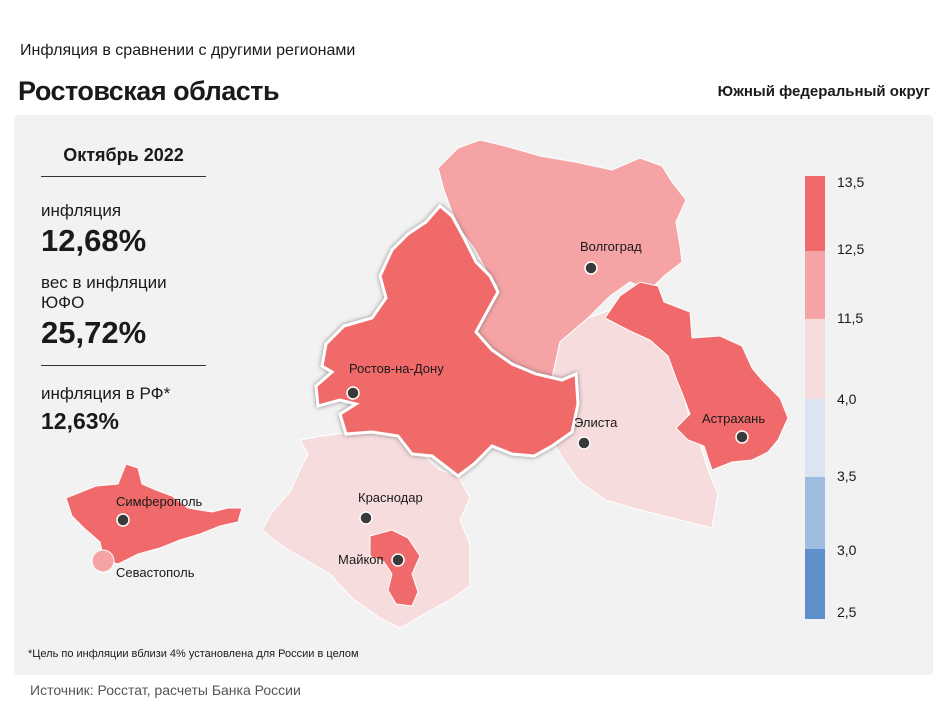  Describe the element at coordinates (188, 50) in the screenshot. I see `chart-subtitle: Инфляция в сравнении с другими регионами` at that location.